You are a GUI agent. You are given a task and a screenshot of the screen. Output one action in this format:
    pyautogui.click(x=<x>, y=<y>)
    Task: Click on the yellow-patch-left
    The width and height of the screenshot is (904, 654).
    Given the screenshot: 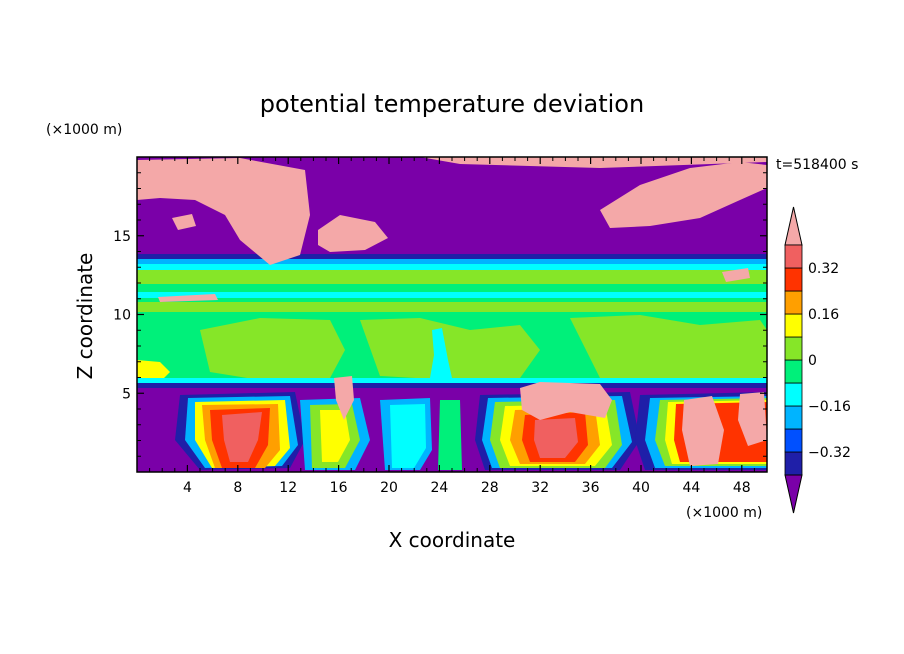 What is the action you would take?
    pyautogui.click(x=153, y=371)
    